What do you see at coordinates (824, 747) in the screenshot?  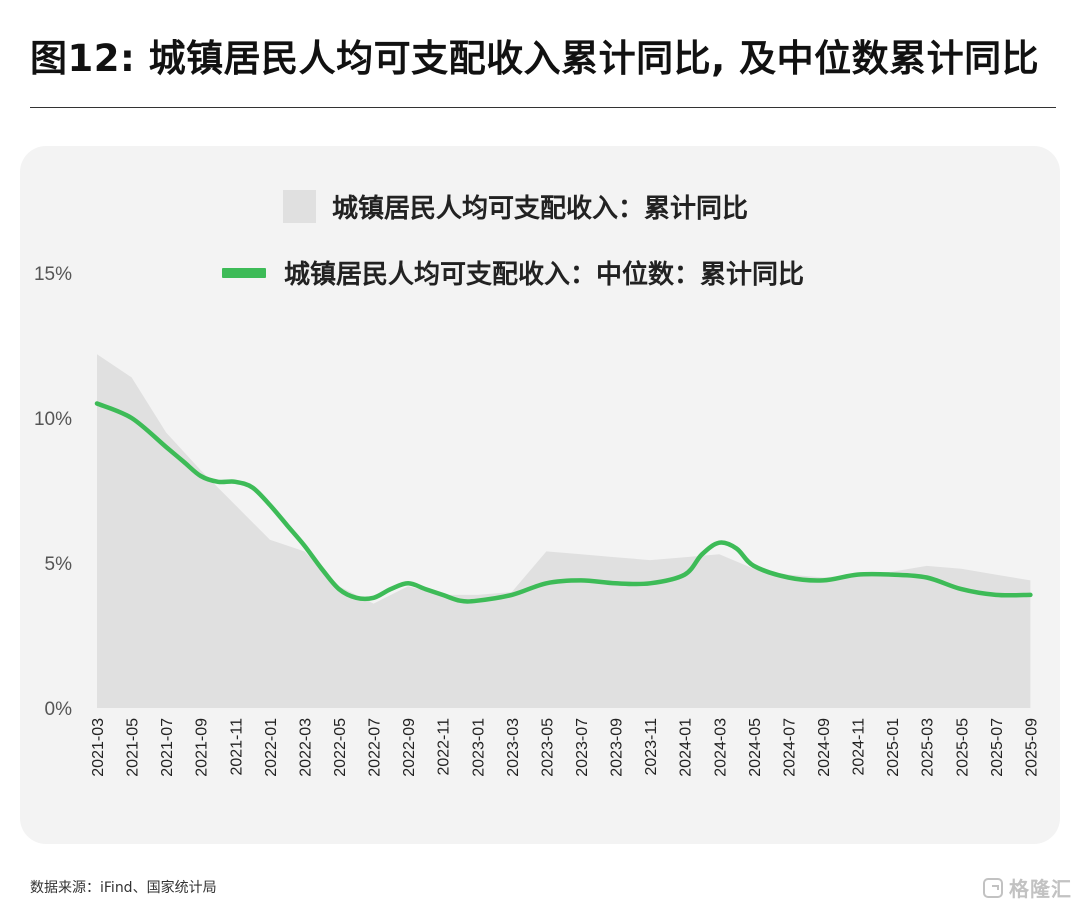 I see `x-tick-label: 2024-09` at bounding box center [824, 747].